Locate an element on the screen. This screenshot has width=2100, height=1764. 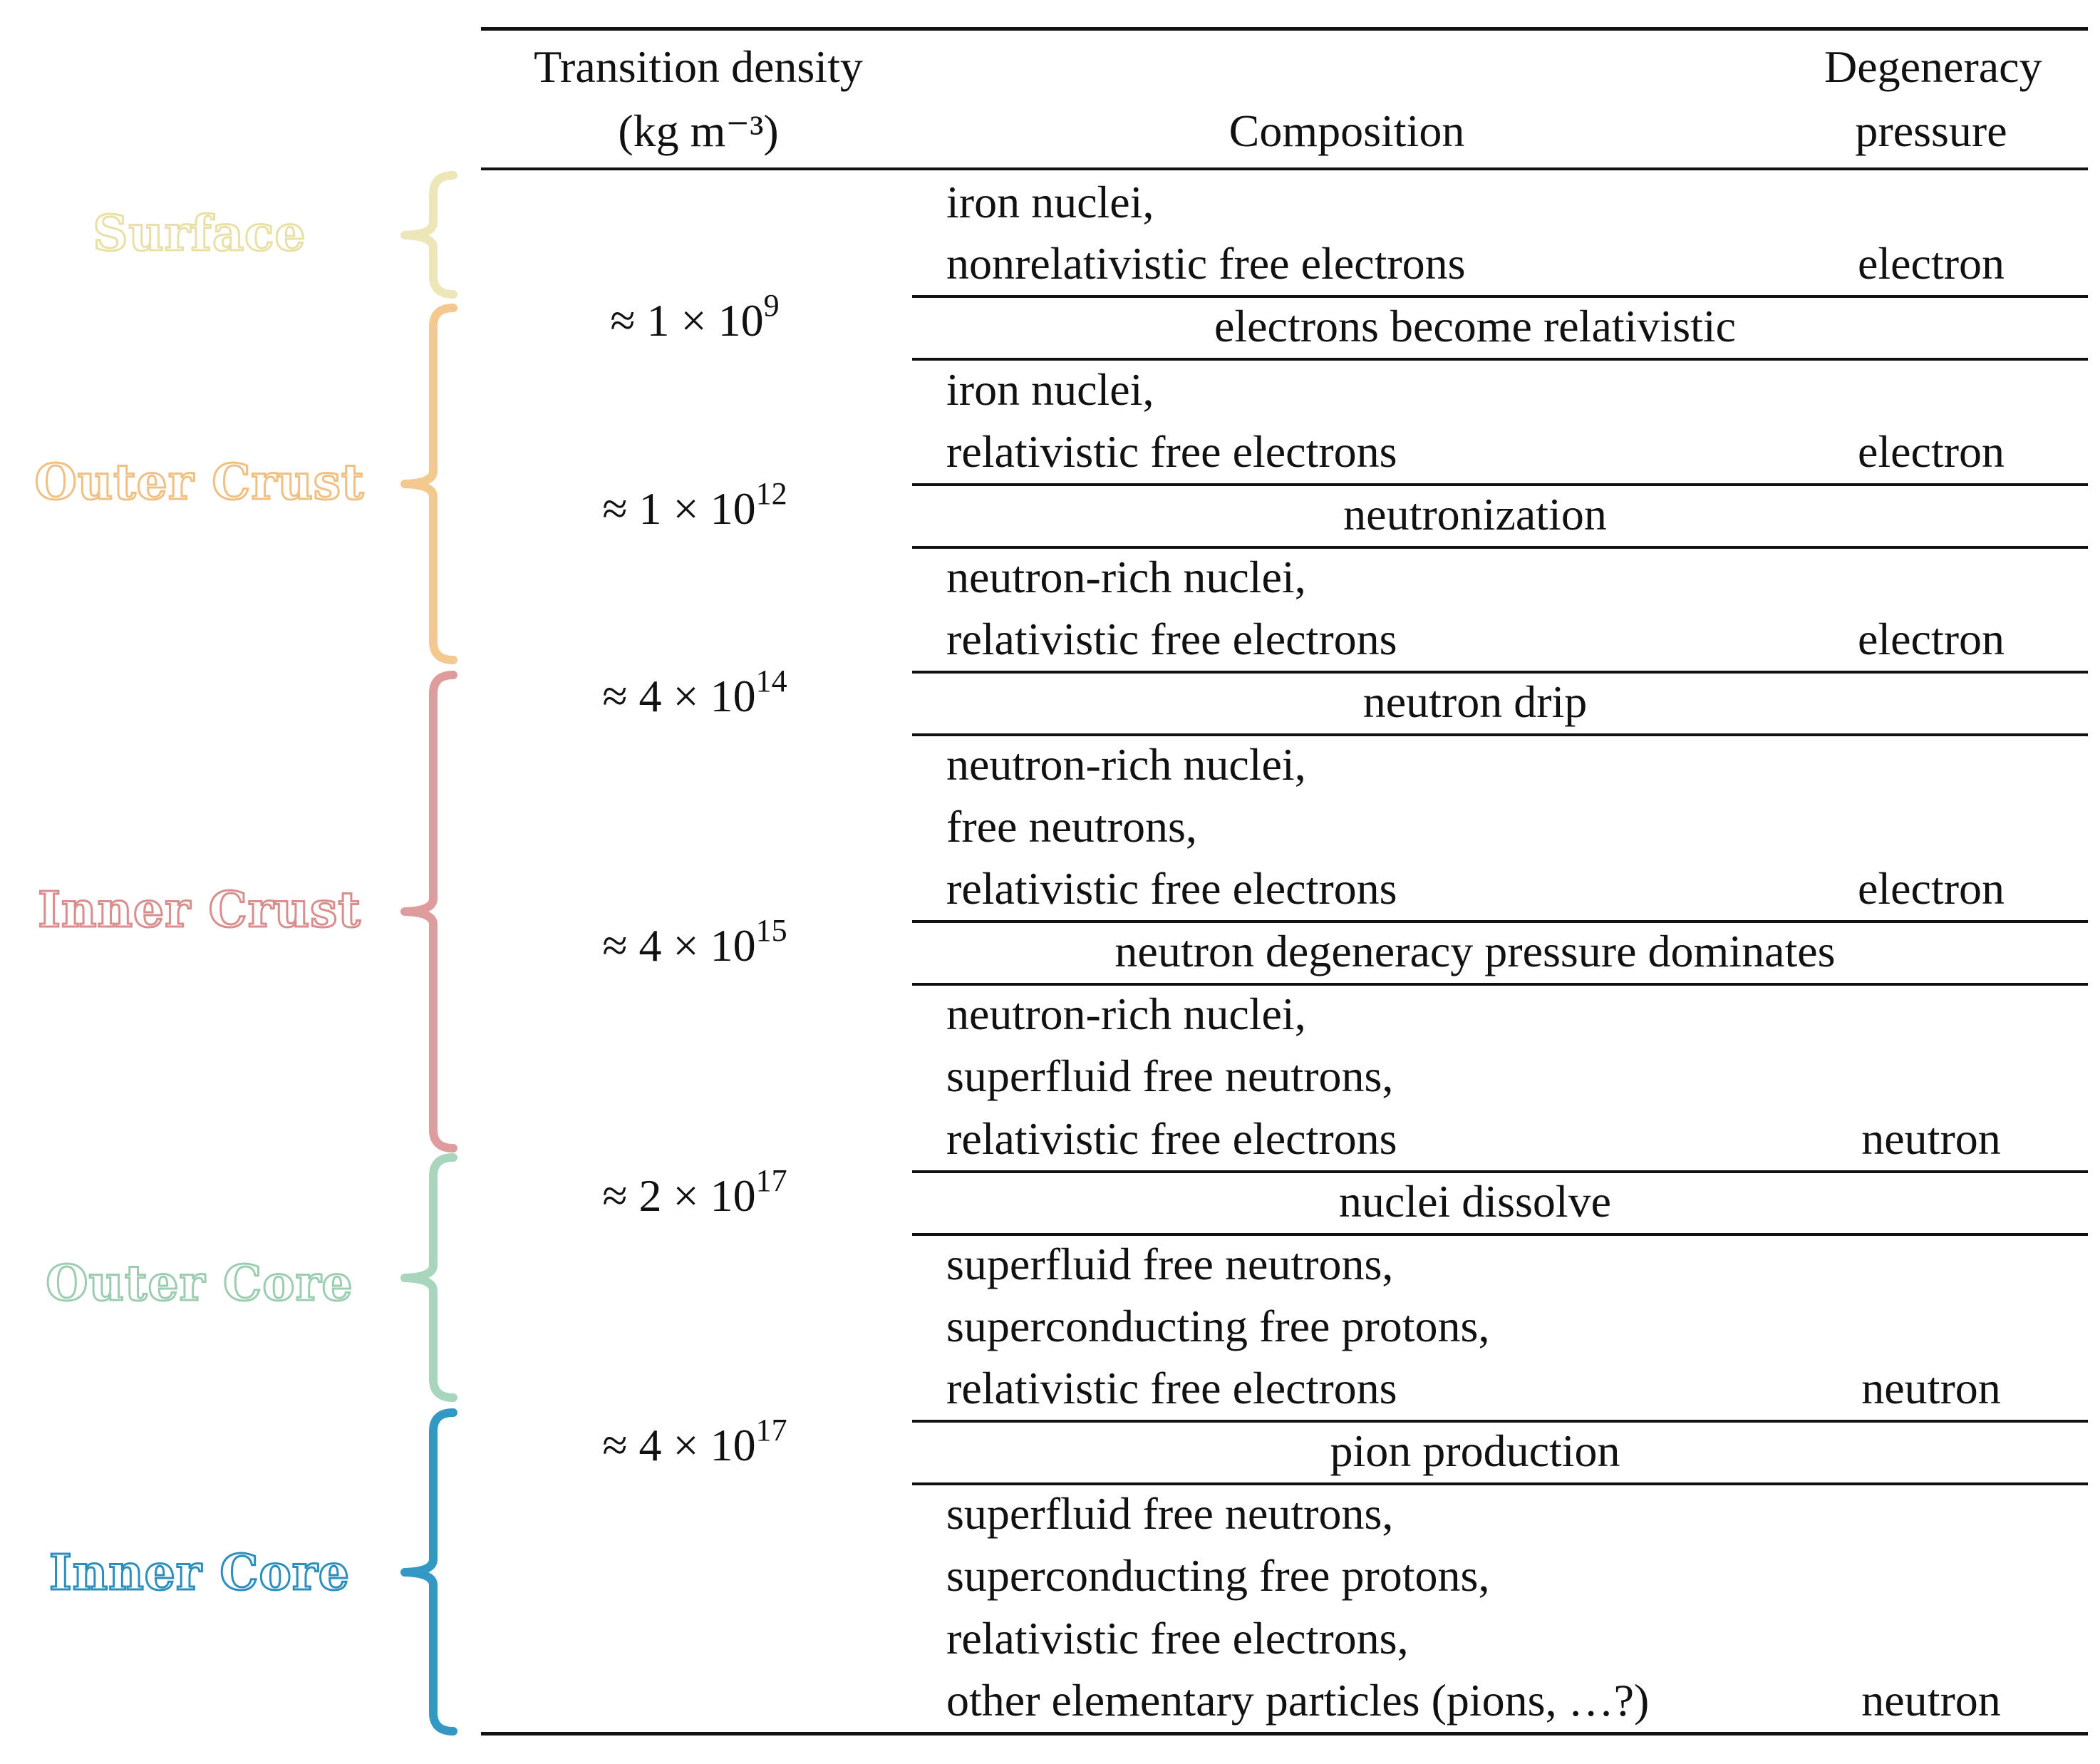
brace-surface-path is located at coordinates (429, 235).